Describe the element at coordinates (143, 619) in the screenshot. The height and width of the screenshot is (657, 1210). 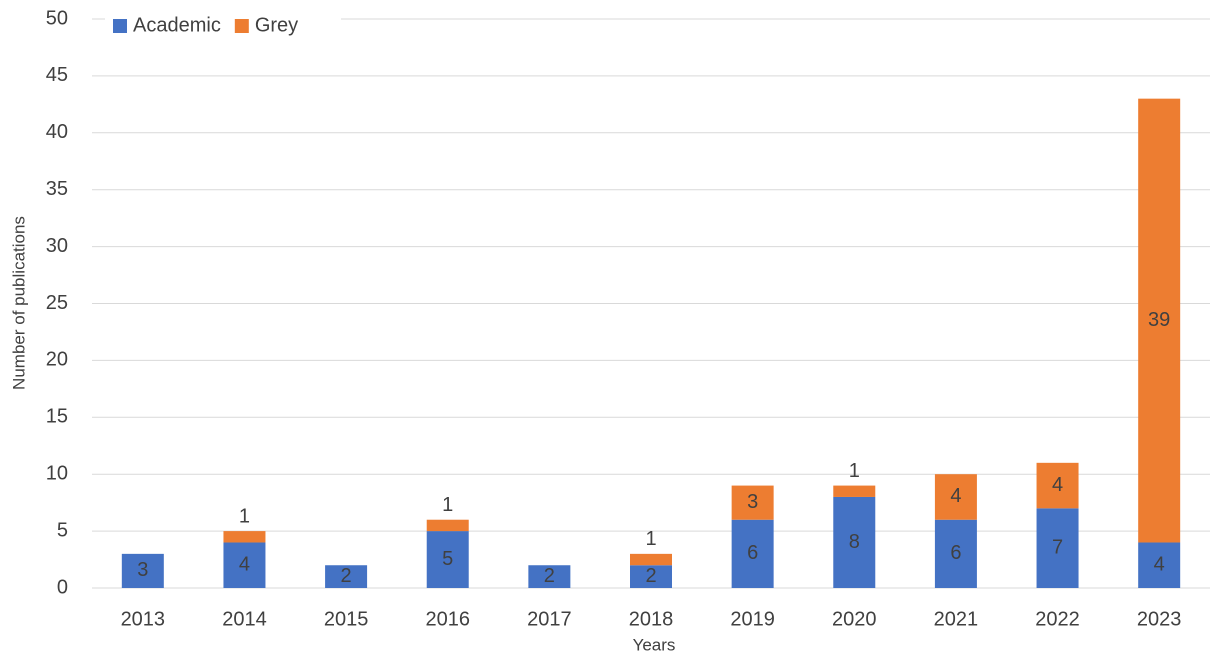
I see `x-tick-label: 2013` at that location.